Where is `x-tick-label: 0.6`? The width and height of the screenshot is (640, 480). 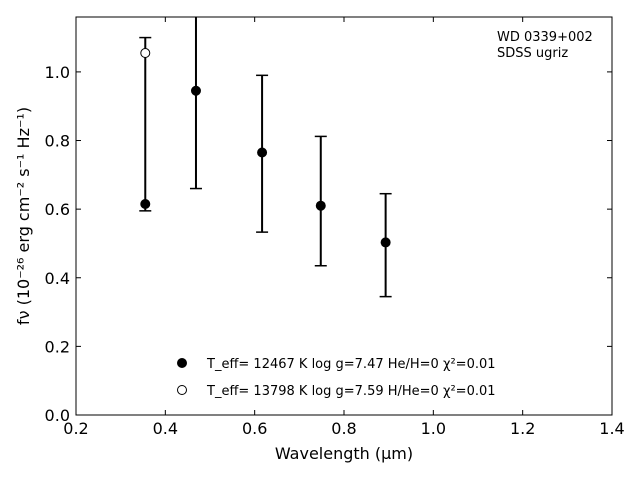
x-tick-label: 0.6 is located at coordinates (254, 428).